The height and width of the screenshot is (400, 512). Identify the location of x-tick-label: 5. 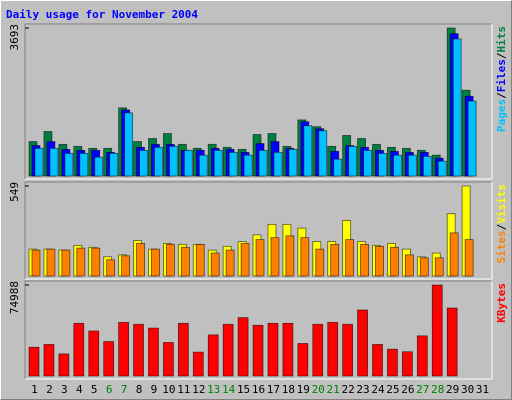
(94, 389).